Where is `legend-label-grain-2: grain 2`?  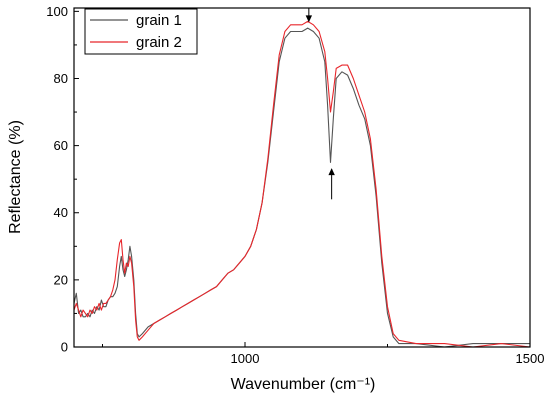 legend-label-grain-2: grain 2 is located at coordinates (159, 42).